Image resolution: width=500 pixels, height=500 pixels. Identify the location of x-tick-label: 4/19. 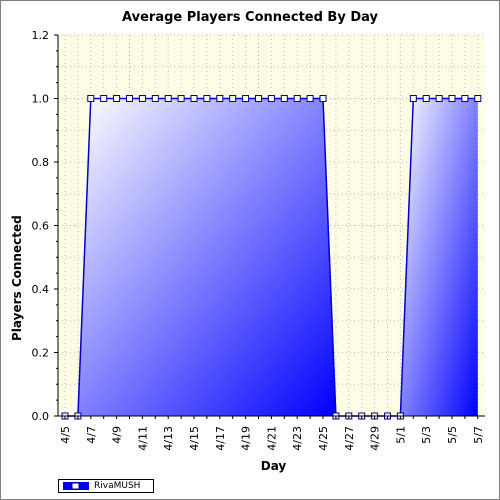
(246, 438).